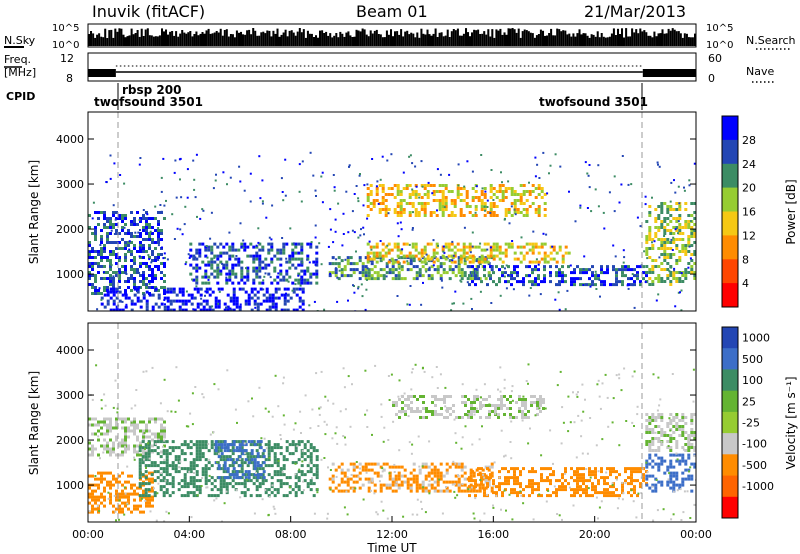  I want to click on site-title: Inuvik (fitACF), so click(148, 11).